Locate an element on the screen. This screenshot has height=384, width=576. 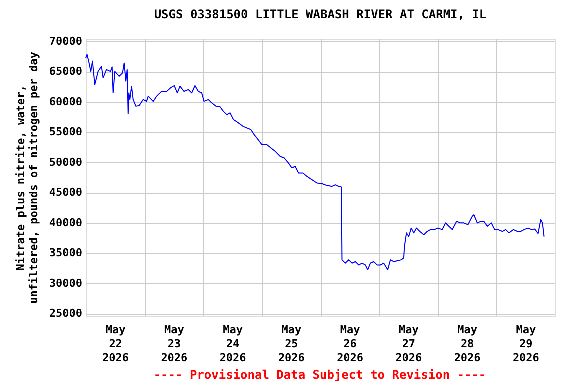
y-tick-label: 70000 is located at coordinates (65, 41).